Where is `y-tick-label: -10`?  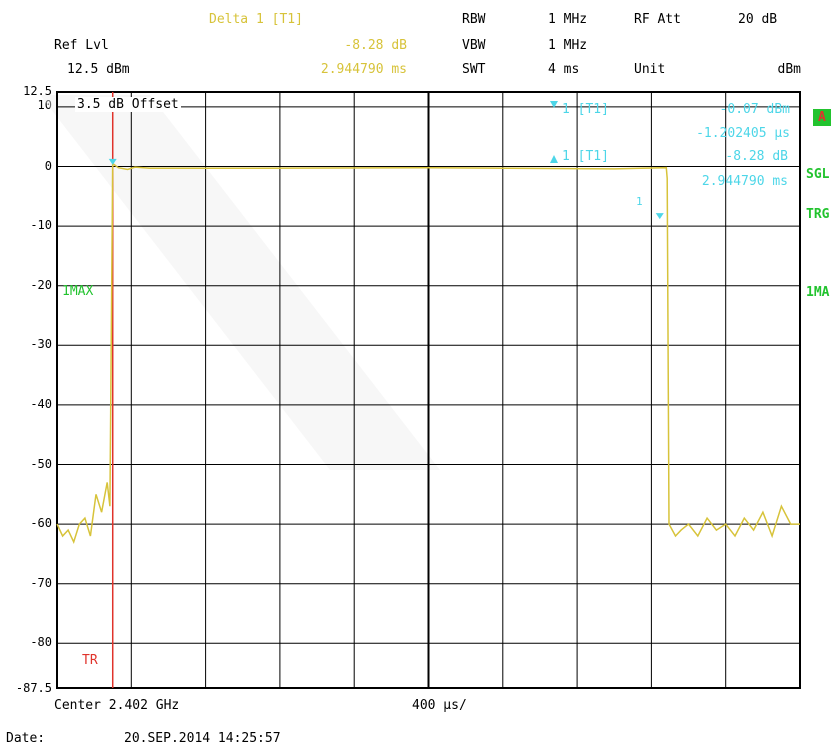 y-tick-label: -10 is located at coordinates (41, 225).